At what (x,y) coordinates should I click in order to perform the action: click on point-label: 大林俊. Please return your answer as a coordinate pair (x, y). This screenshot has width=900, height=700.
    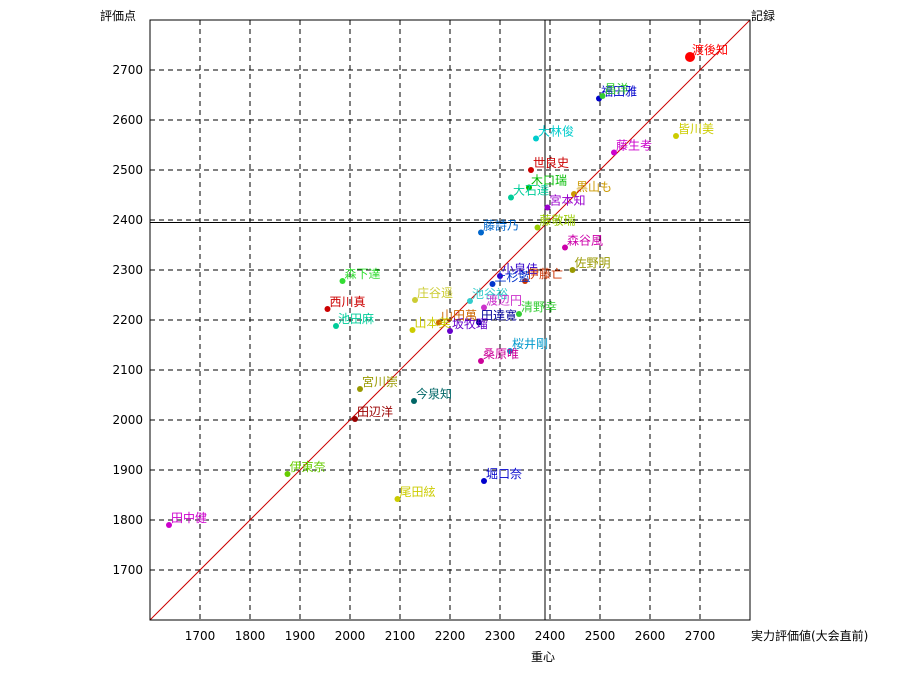
    Looking at the image, I should click on (556, 131).